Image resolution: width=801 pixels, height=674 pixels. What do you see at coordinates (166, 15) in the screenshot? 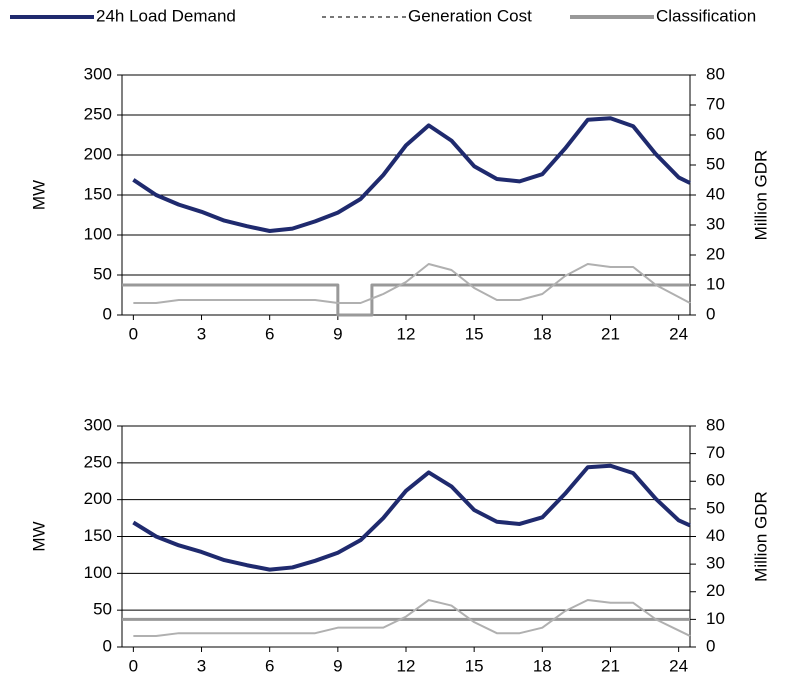
I see `legend-label: 24h Load Demand` at bounding box center [166, 15].